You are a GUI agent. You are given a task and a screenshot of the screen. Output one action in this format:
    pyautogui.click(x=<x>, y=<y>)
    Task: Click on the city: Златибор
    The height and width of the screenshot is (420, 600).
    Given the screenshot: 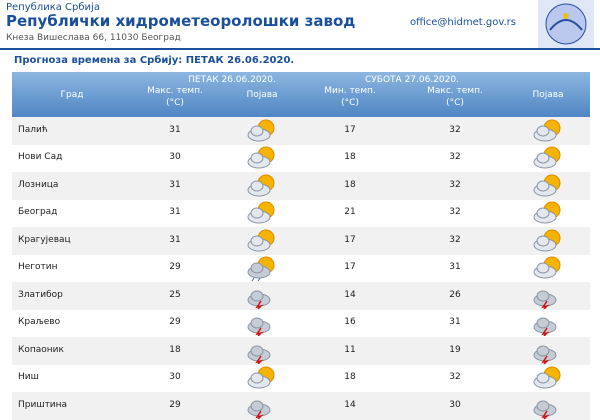 What is the action you would take?
    pyautogui.click(x=40, y=294)
    